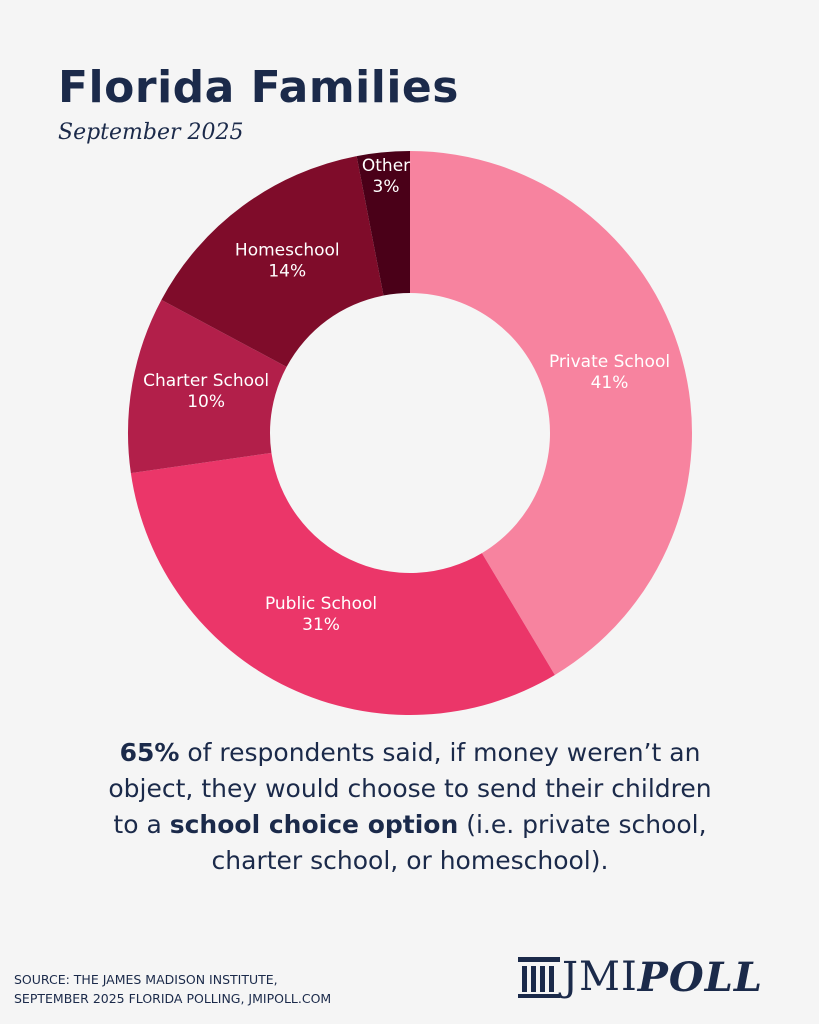  Describe the element at coordinates (600, 977) in the screenshot. I see `logo-text: JMI` at that location.